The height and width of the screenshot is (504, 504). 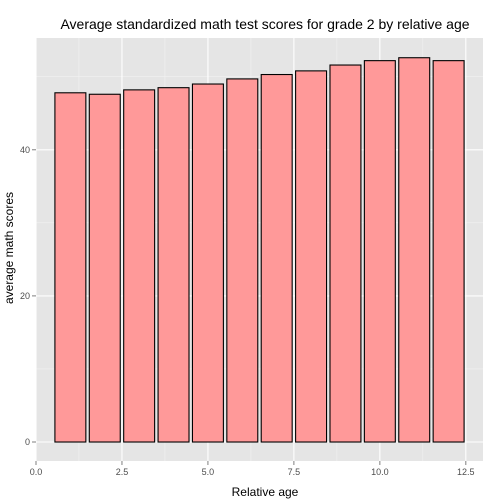 I want to click on x-tick-label: 12.5, so click(x=466, y=472).